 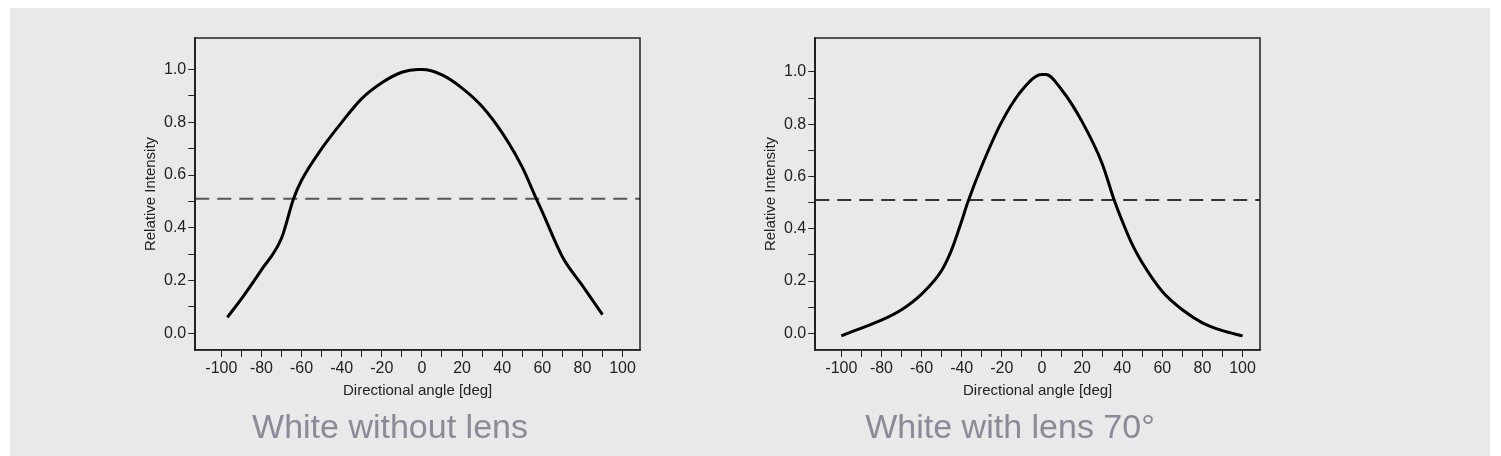 I want to click on text: White with lens 70°, so click(x=1010, y=425).